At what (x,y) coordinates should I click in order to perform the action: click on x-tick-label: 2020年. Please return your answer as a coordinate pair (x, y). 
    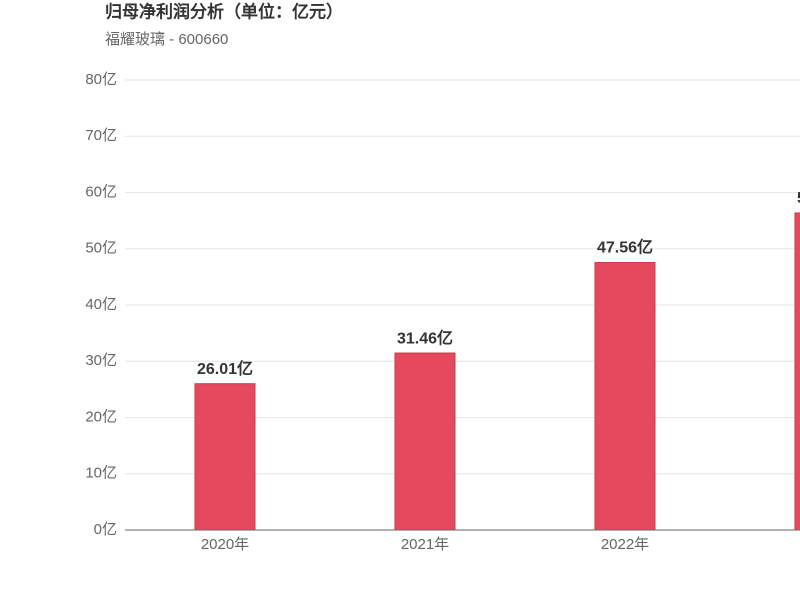
    Looking at the image, I should click on (225, 544).